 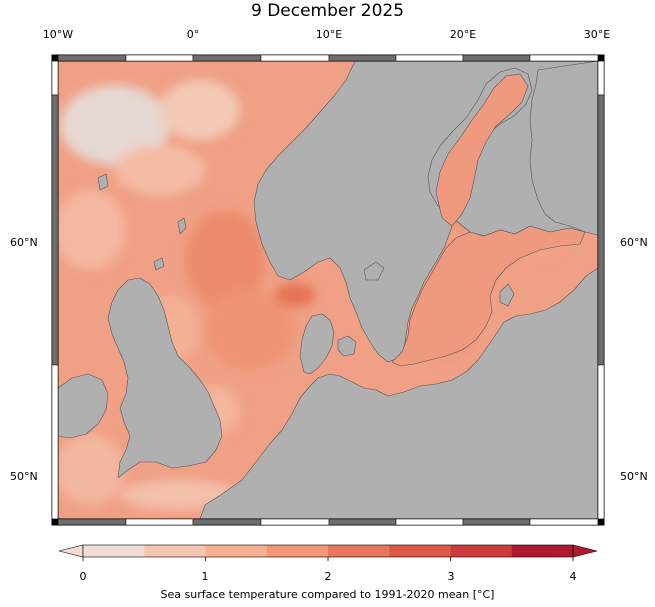 I want to click on danish-islands, so click(x=347, y=346).